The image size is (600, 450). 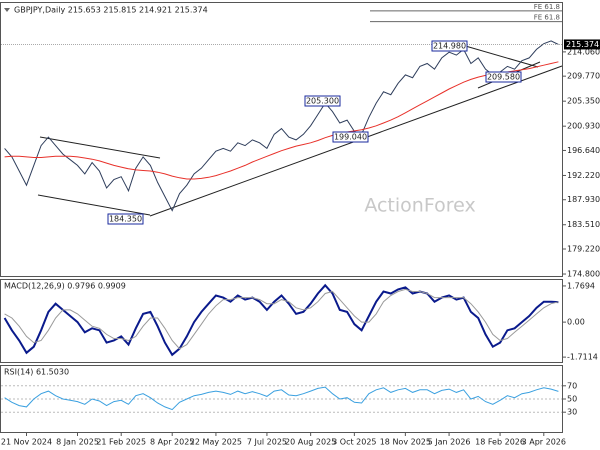 What do you see at coordinates (583, 76) in the screenshot?
I see `y-tick-label: 209.770` at bounding box center [583, 76].